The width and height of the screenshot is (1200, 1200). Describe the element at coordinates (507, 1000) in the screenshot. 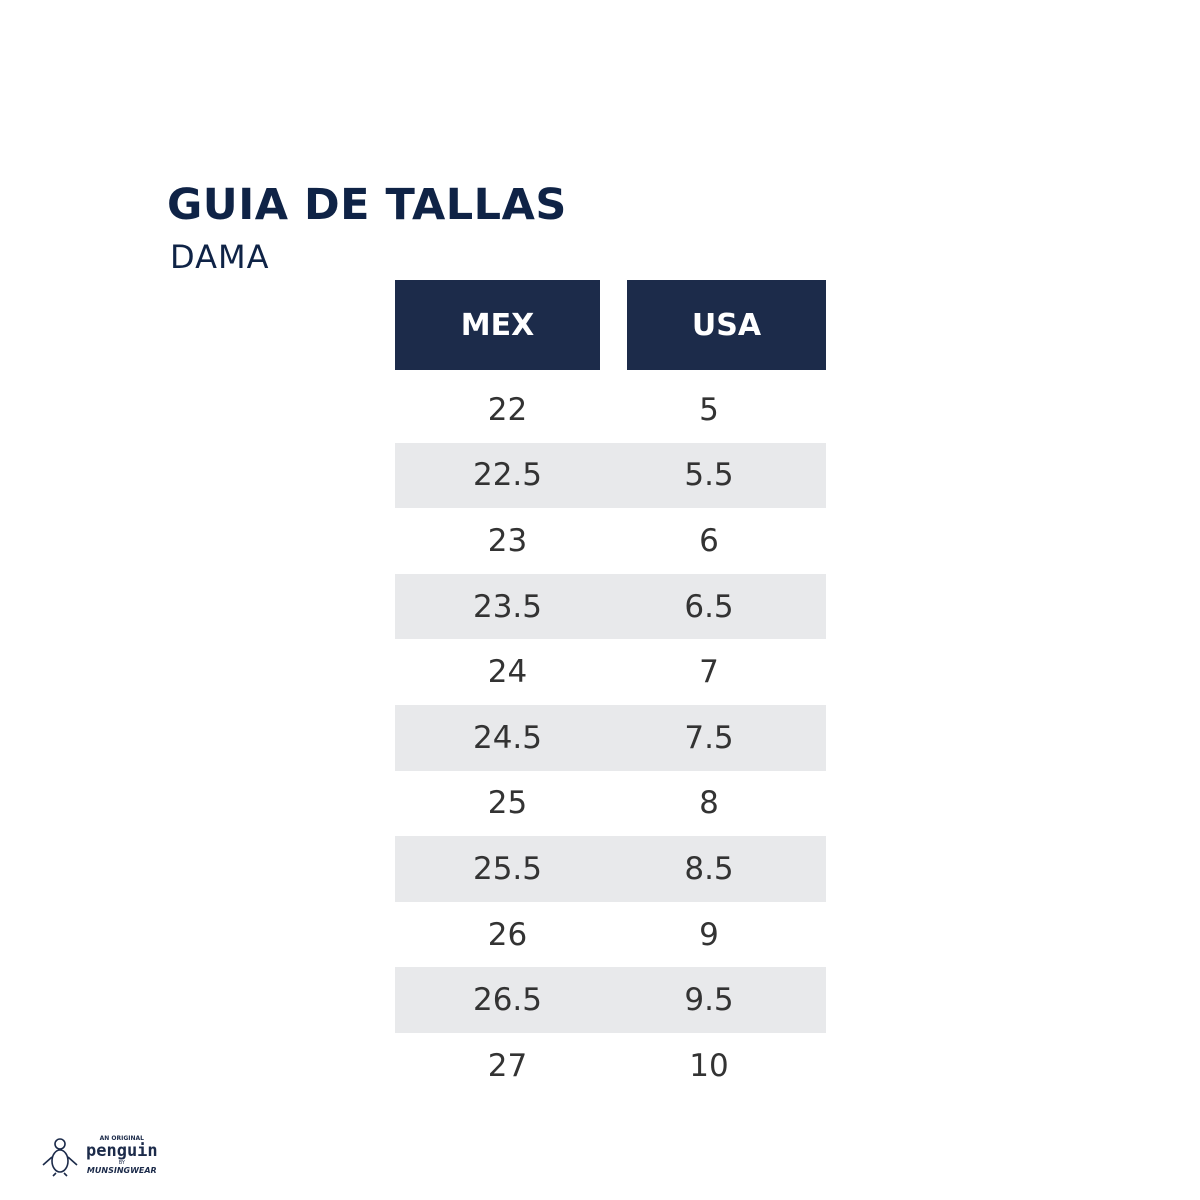

I see `cell-mex: 26.5` at that location.